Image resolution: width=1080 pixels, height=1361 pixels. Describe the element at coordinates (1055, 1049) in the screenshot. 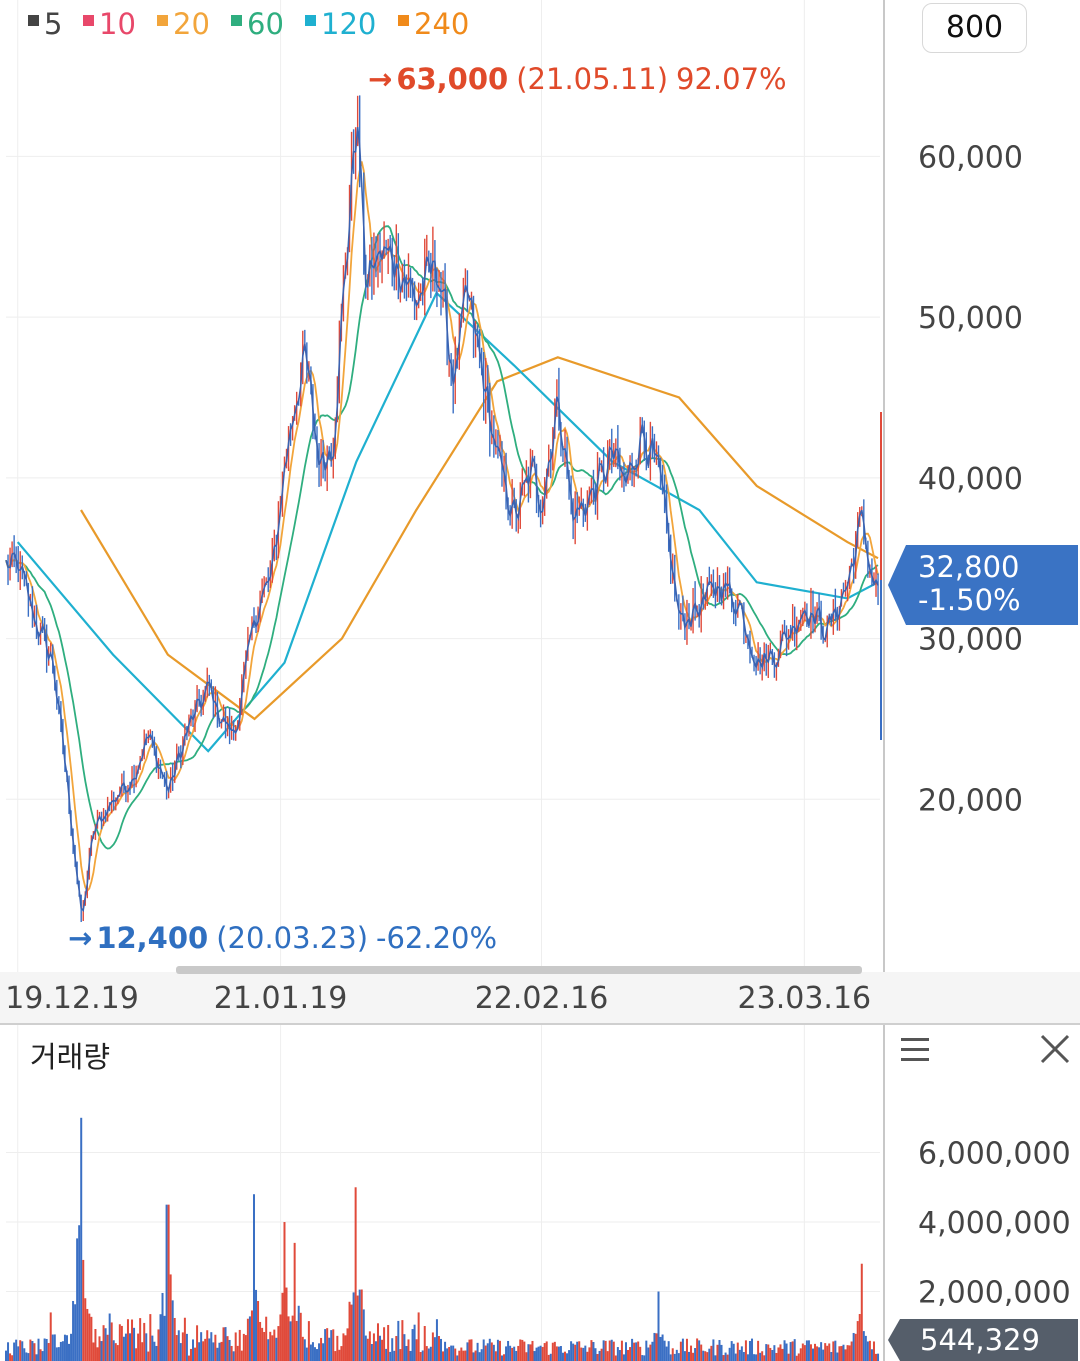

I see `close-icon` at that location.